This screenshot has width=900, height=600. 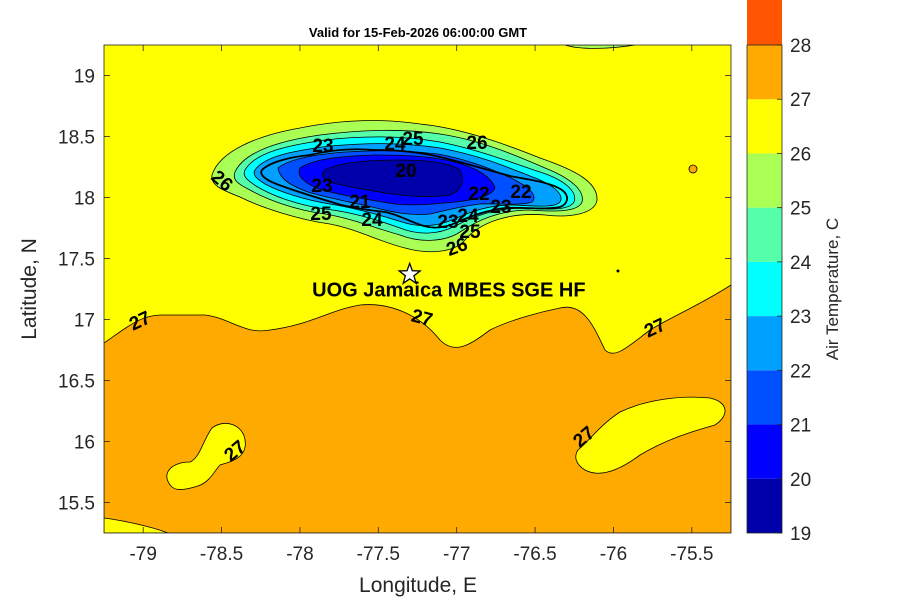 What do you see at coordinates (534, 554) in the screenshot?
I see `x-tick-label: -76.5` at bounding box center [534, 554].